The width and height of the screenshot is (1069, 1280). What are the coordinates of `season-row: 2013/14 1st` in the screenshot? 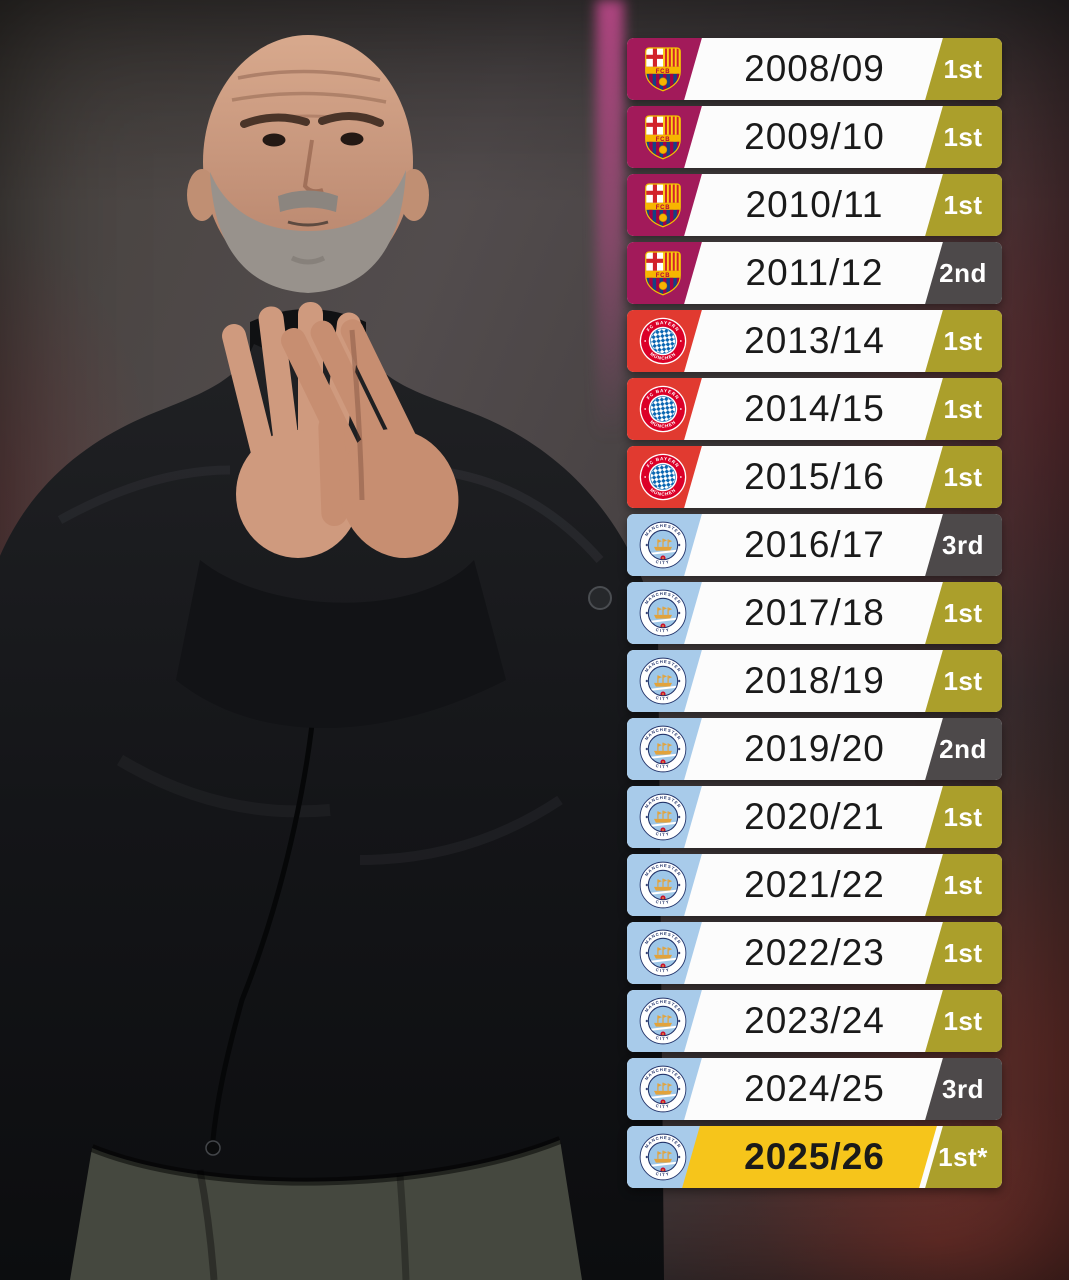 It's located at (814, 341).